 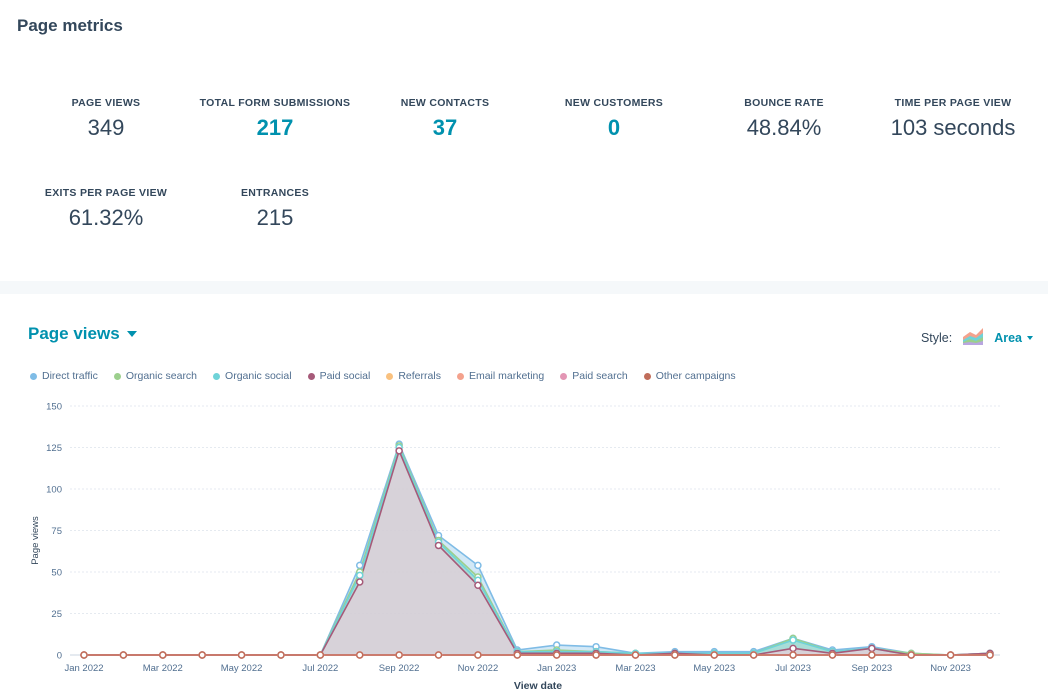 I want to click on metric-label: TOTAL FORM SUBMISSIONS, so click(x=275, y=103).